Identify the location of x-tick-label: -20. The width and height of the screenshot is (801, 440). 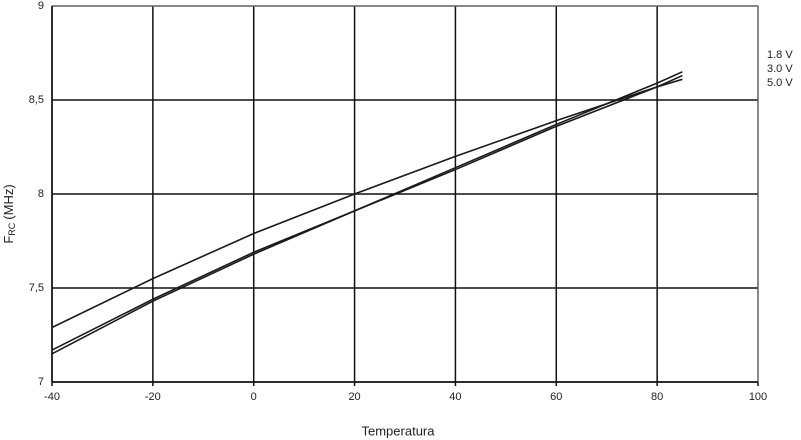
(153, 397).